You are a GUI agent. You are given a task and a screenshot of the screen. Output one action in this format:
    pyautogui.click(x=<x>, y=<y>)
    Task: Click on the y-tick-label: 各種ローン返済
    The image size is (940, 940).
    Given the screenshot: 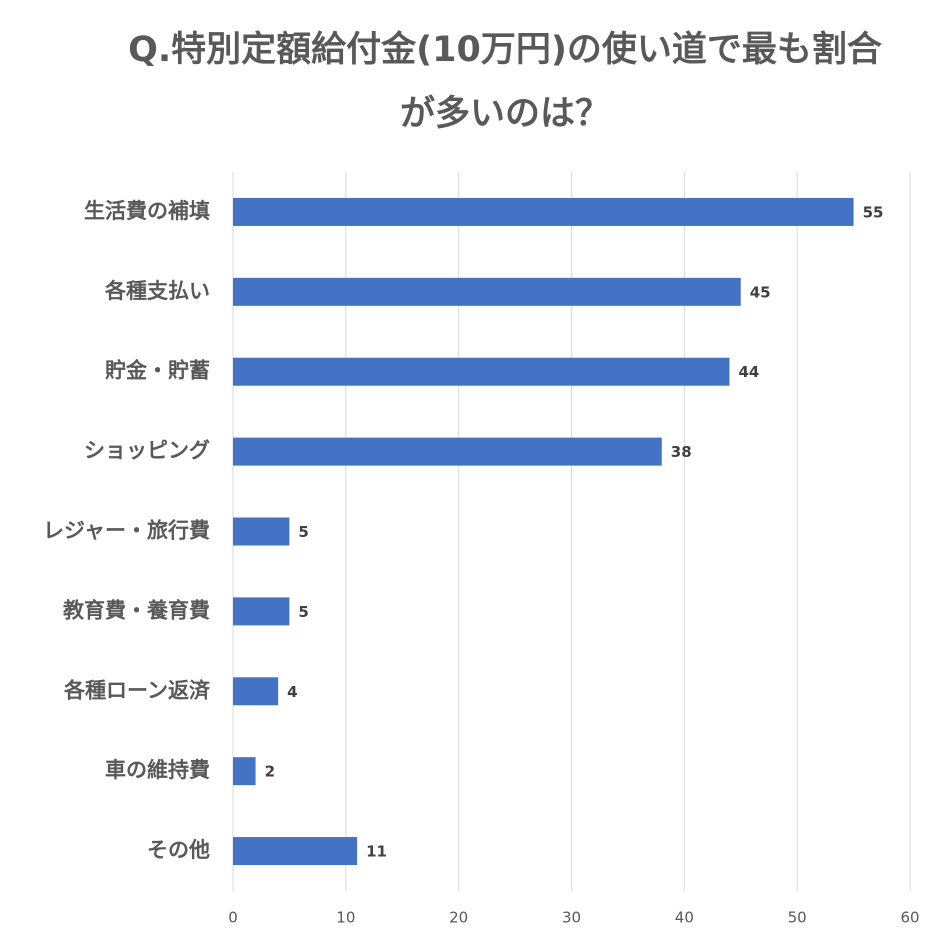 What is the action you would take?
    pyautogui.click(x=137, y=690)
    